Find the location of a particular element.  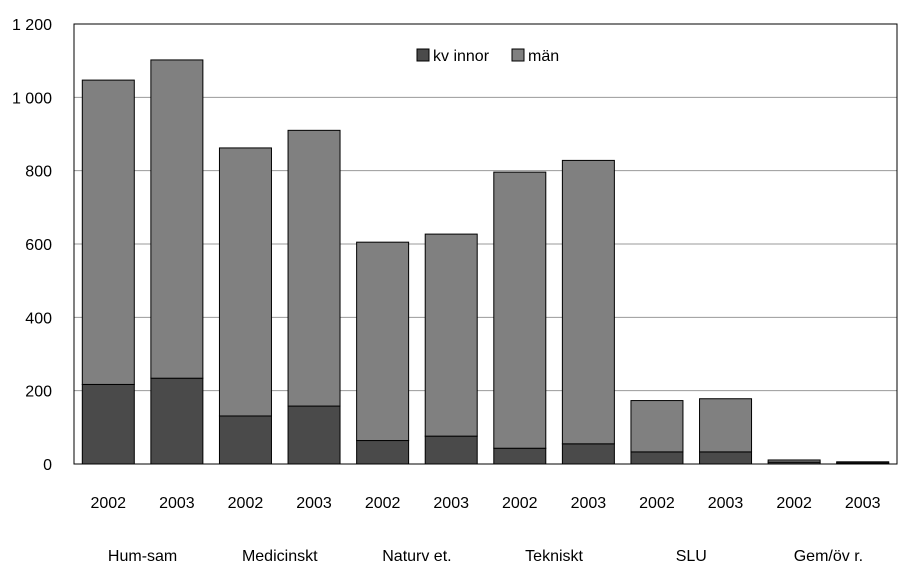

y-tick-label: 600 is located at coordinates (38, 245).